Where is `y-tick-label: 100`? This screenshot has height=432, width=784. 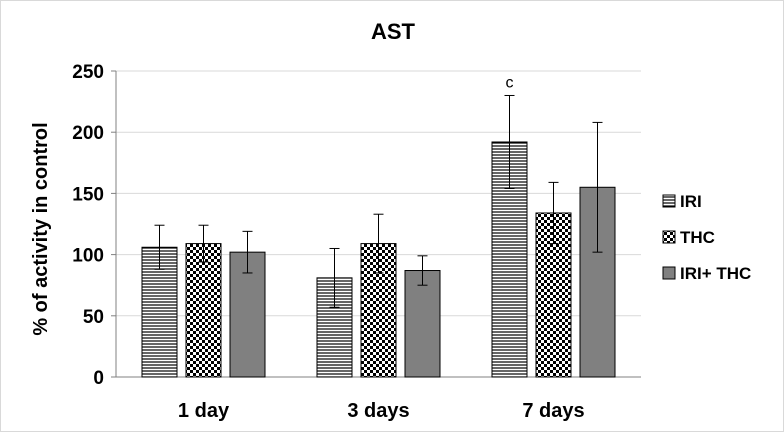
y-tick-label: 100 is located at coordinates (88, 256).